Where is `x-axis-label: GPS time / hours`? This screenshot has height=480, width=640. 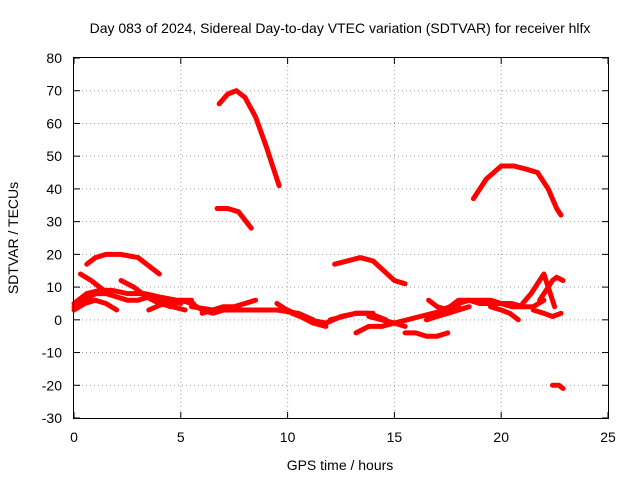 x-axis-label: GPS time / hours is located at coordinates (340, 465).